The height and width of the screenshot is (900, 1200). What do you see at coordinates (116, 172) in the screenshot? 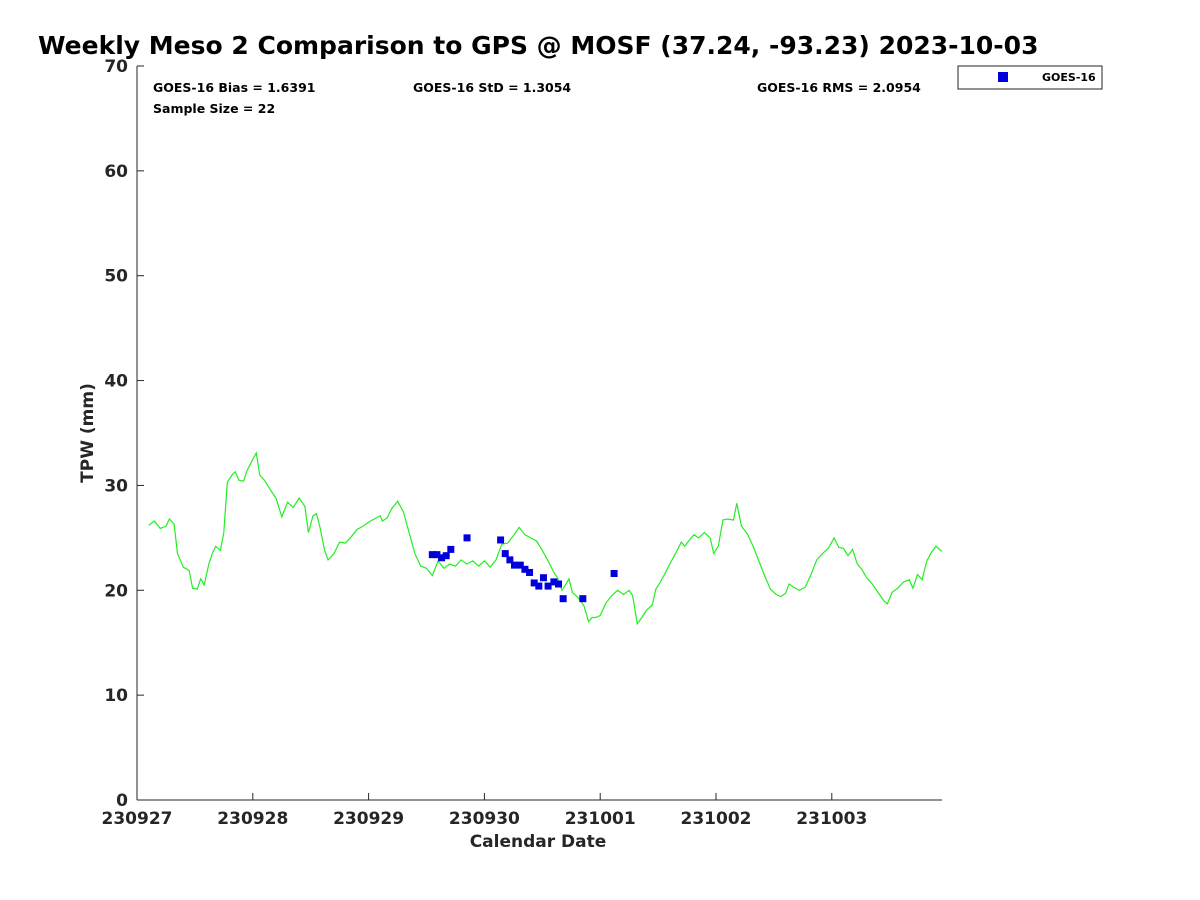
I see `y-tick-label: 60` at bounding box center [116, 172].